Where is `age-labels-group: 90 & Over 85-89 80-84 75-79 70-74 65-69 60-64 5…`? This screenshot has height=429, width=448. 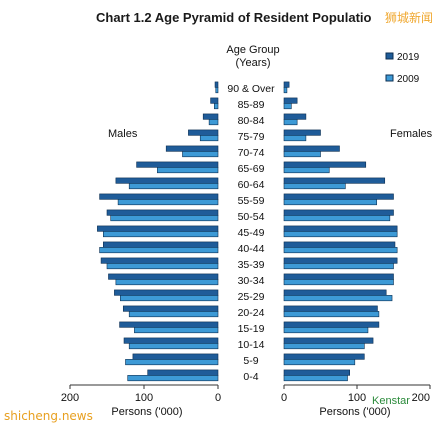
age-labels-group: 90 & Over 85-89 80-84 75-79 70-74 65-69 60-64 5… is located at coordinates (251, 233).